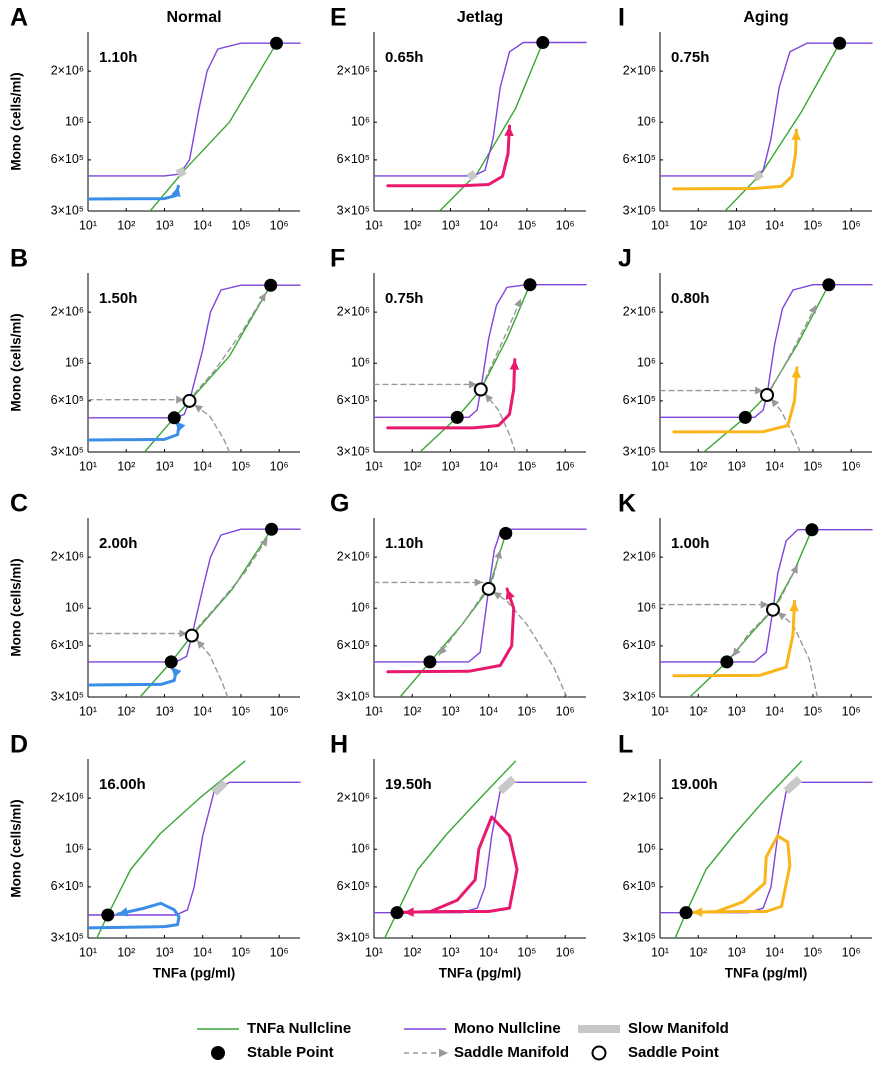 This screenshot has width=889, height=1068. Describe the element at coordinates (118, 298) in the screenshot. I see `time-label: 1.50h` at that location.